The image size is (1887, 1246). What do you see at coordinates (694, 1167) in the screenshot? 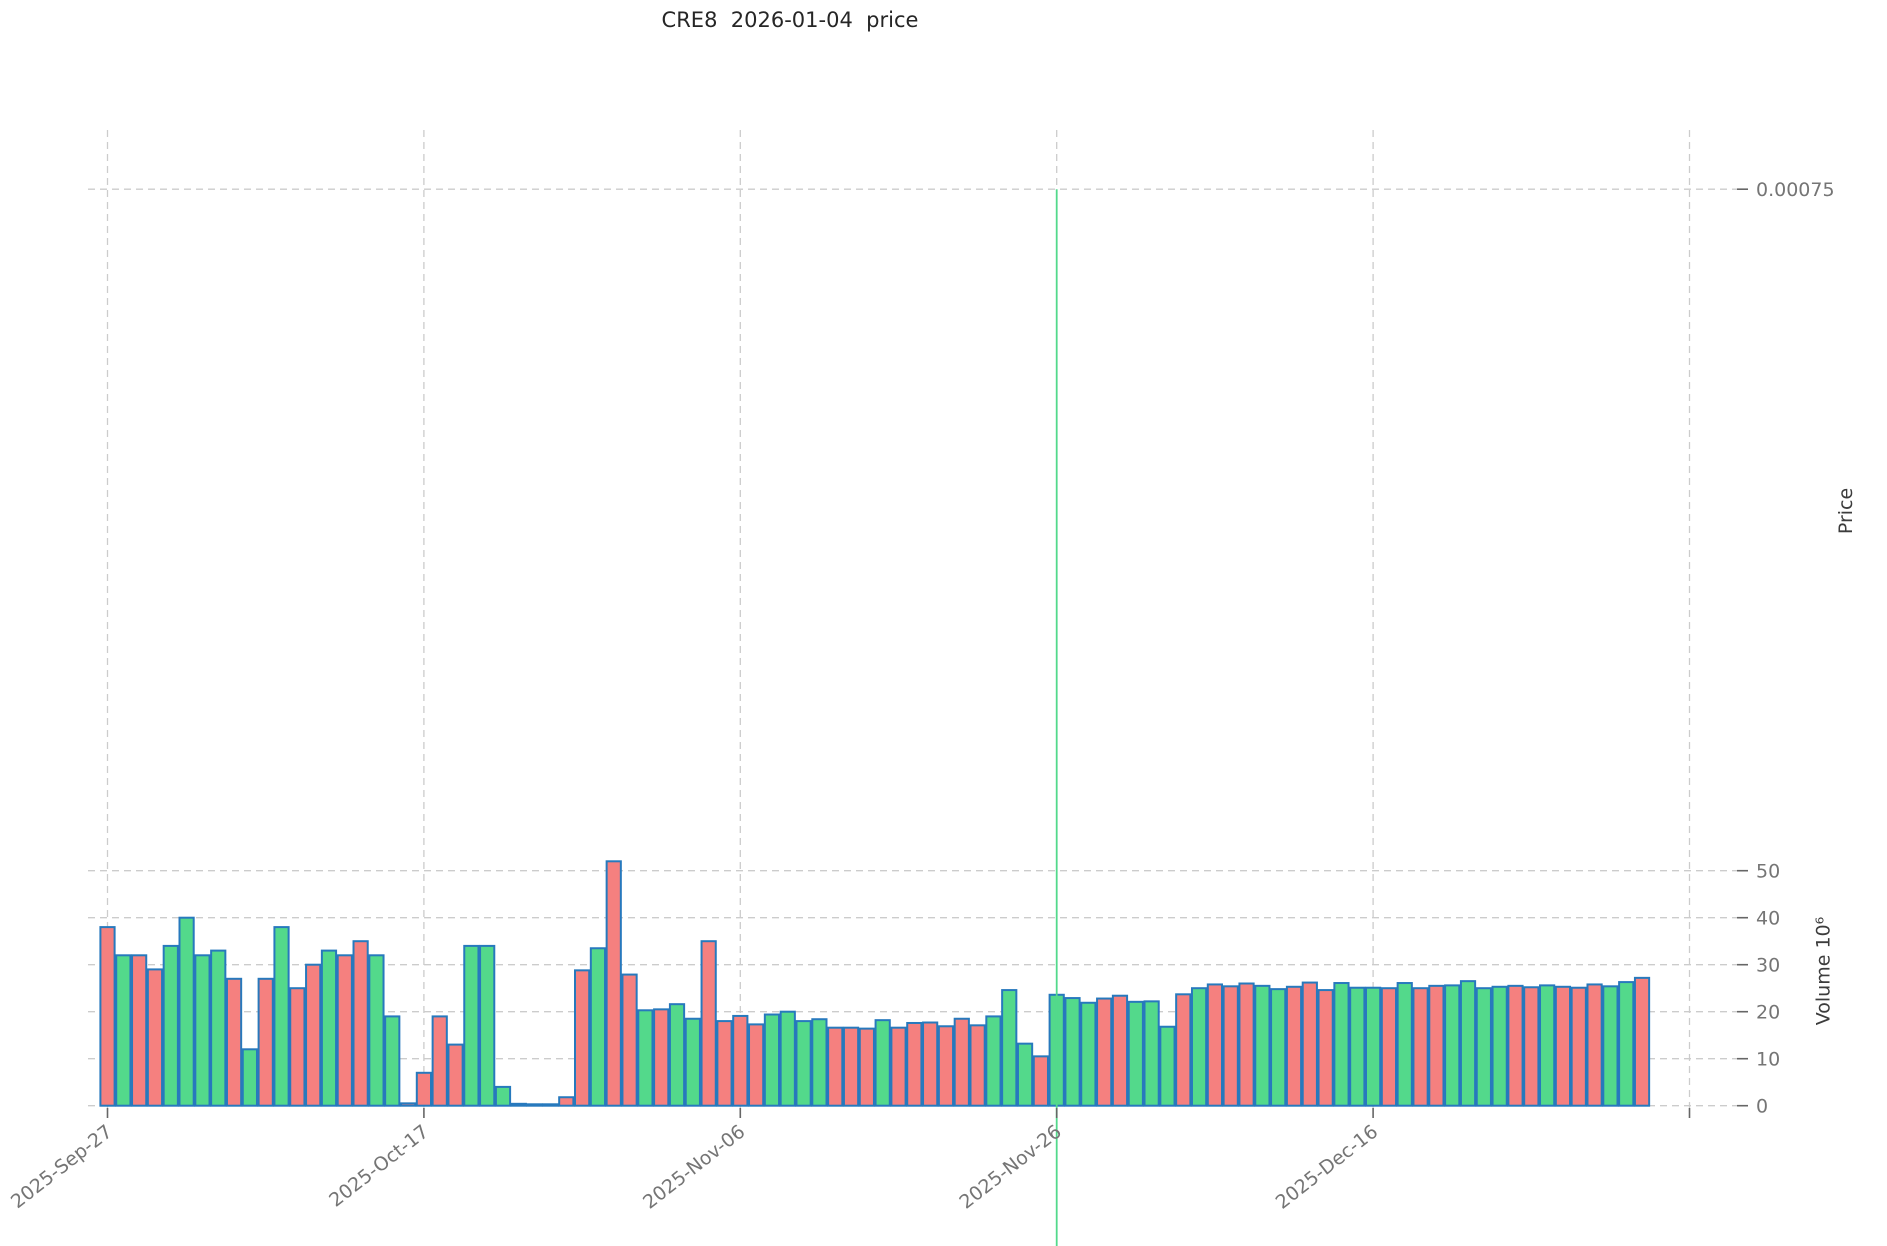
I see `date-tick-label: 2025-Nov-06` at bounding box center [694, 1167].